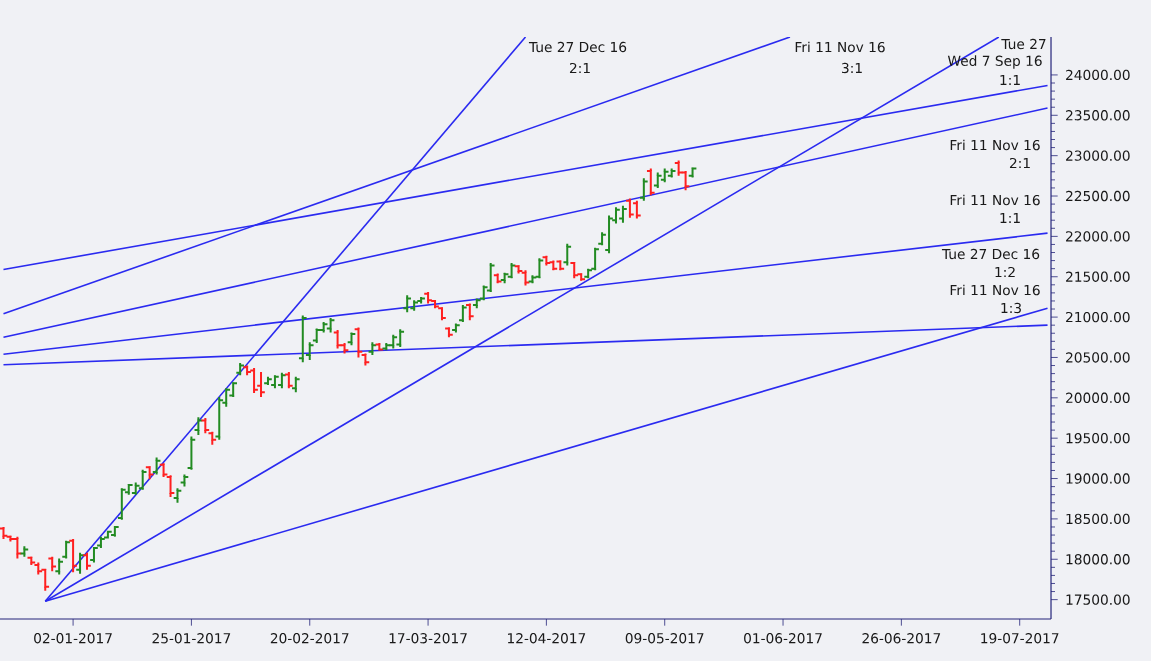 The height and width of the screenshot is (661, 1151). What do you see at coordinates (73, 638) in the screenshot?
I see `x-tick-label: 02-01-2017` at bounding box center [73, 638].